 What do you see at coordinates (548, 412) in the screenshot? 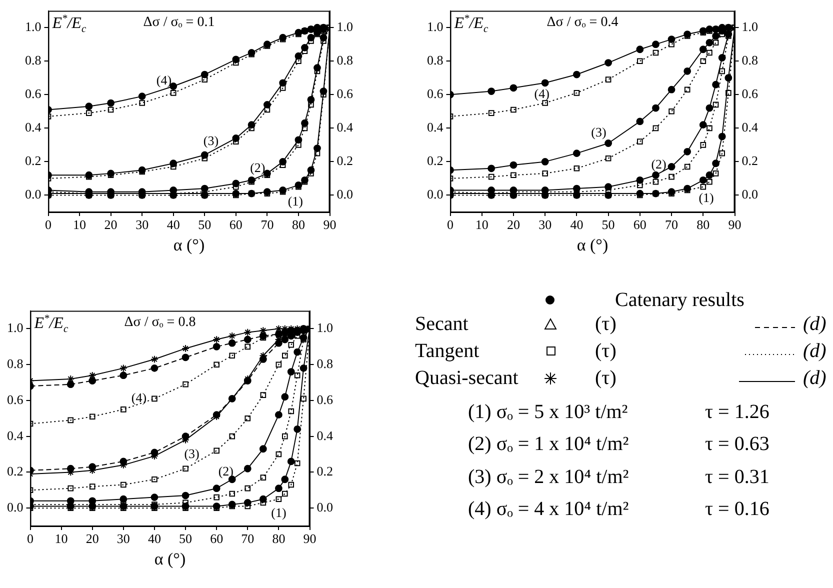
I see `text: (1) σₒ = 5 x 10³ t/m²` at bounding box center [548, 412].